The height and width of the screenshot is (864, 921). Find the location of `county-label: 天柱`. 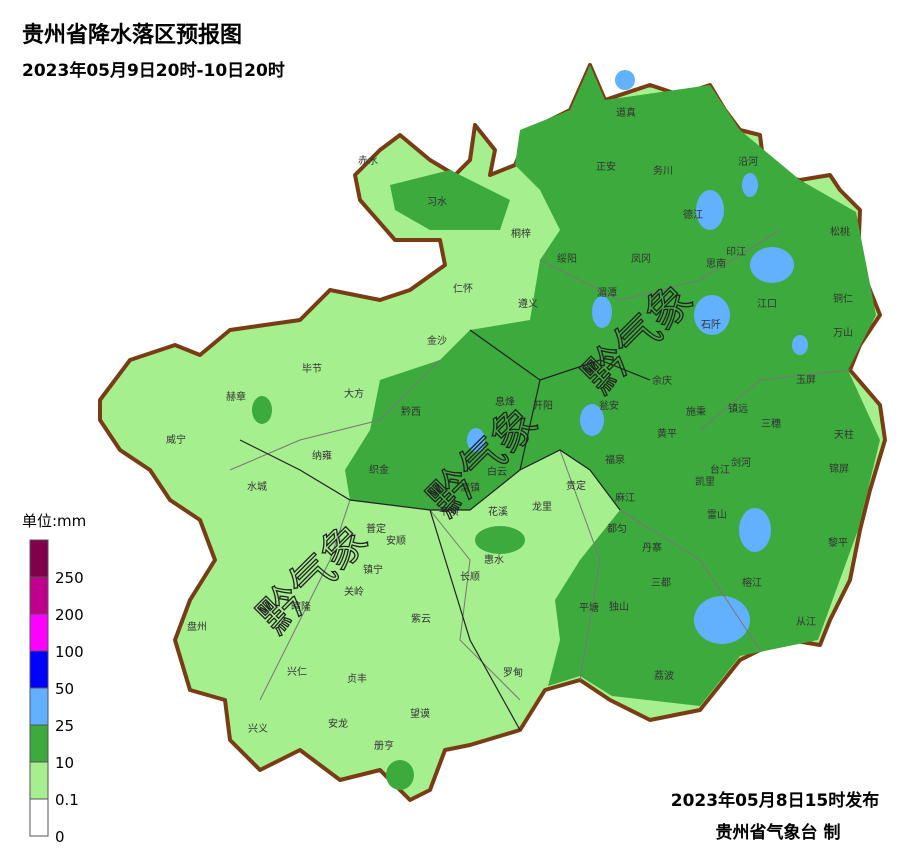

county-label: 天柱 is located at coordinates (844, 434).